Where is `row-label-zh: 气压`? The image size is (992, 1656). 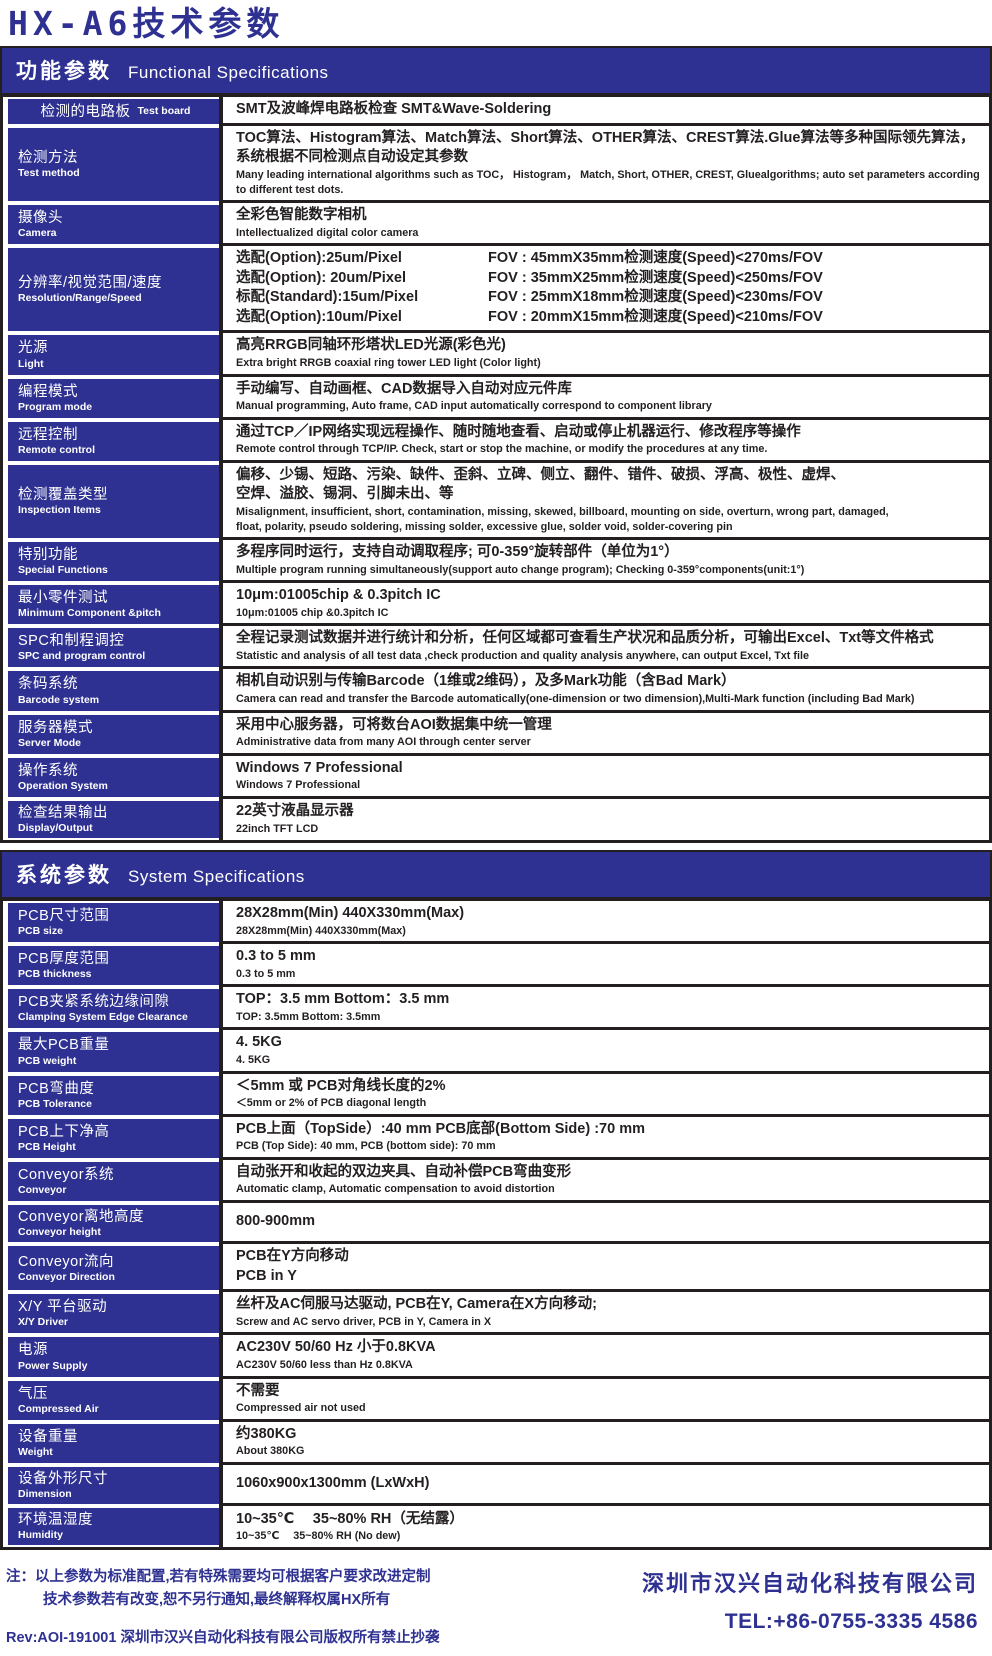 row-label-zh: 气压 is located at coordinates (33, 1393).